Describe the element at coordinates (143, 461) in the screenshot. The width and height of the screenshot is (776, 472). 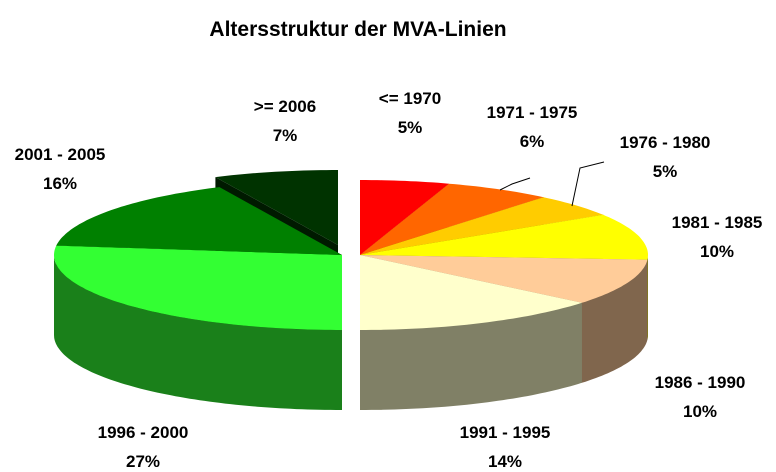
I see `slice-value-label: 27%` at that location.